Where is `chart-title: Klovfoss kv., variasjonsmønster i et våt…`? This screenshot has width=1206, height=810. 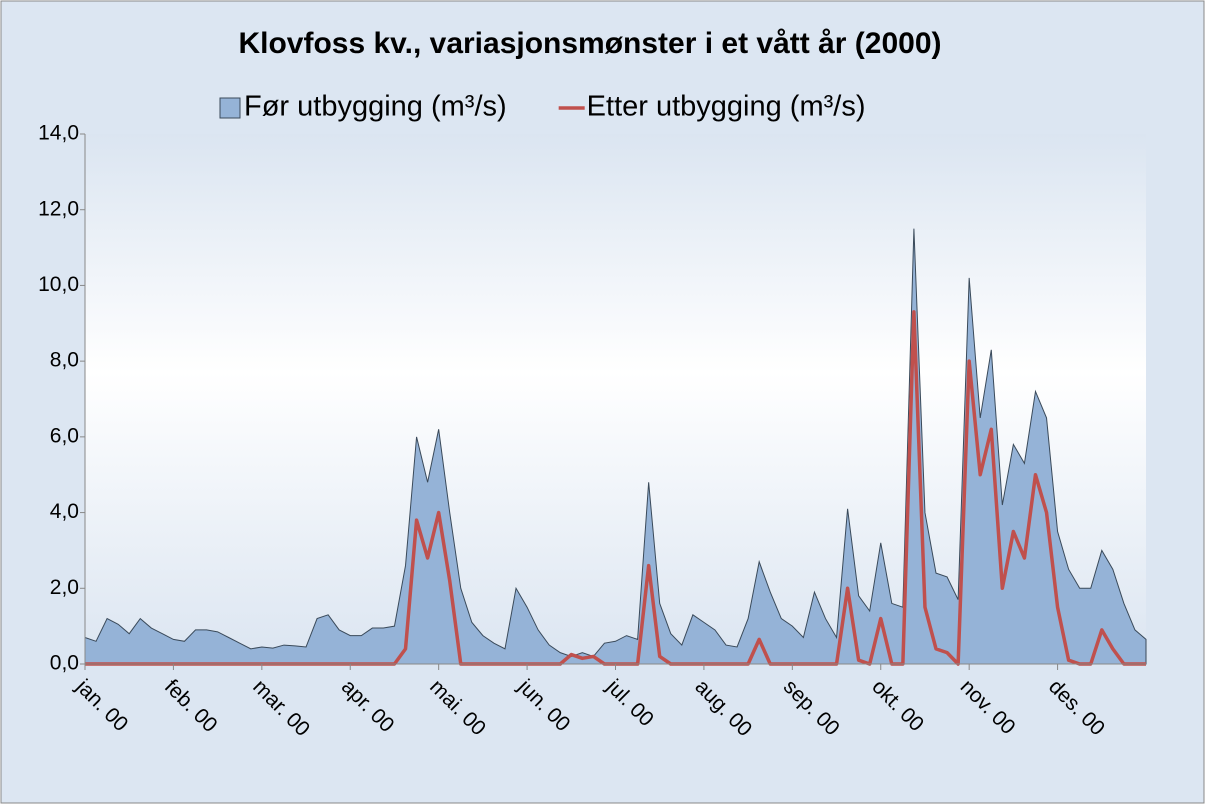 chart-title: Klovfoss kv., variasjonsmønster i et våt… is located at coordinates (589, 43).